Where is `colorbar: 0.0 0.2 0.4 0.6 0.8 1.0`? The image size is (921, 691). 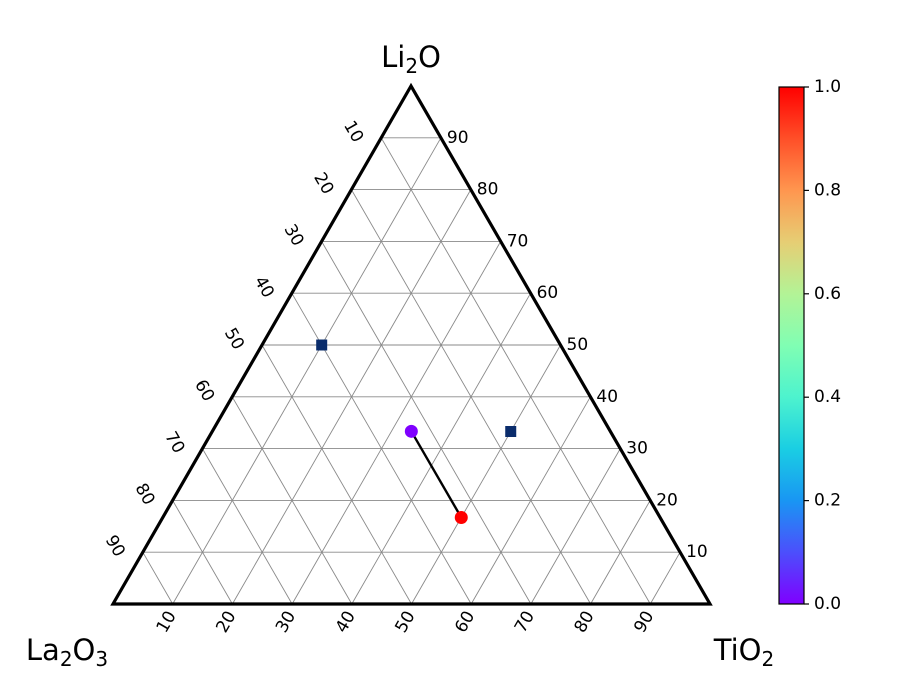 colorbar: 0.0 0.2 0.4 0.6 0.8 1.0 is located at coordinates (809, 345).